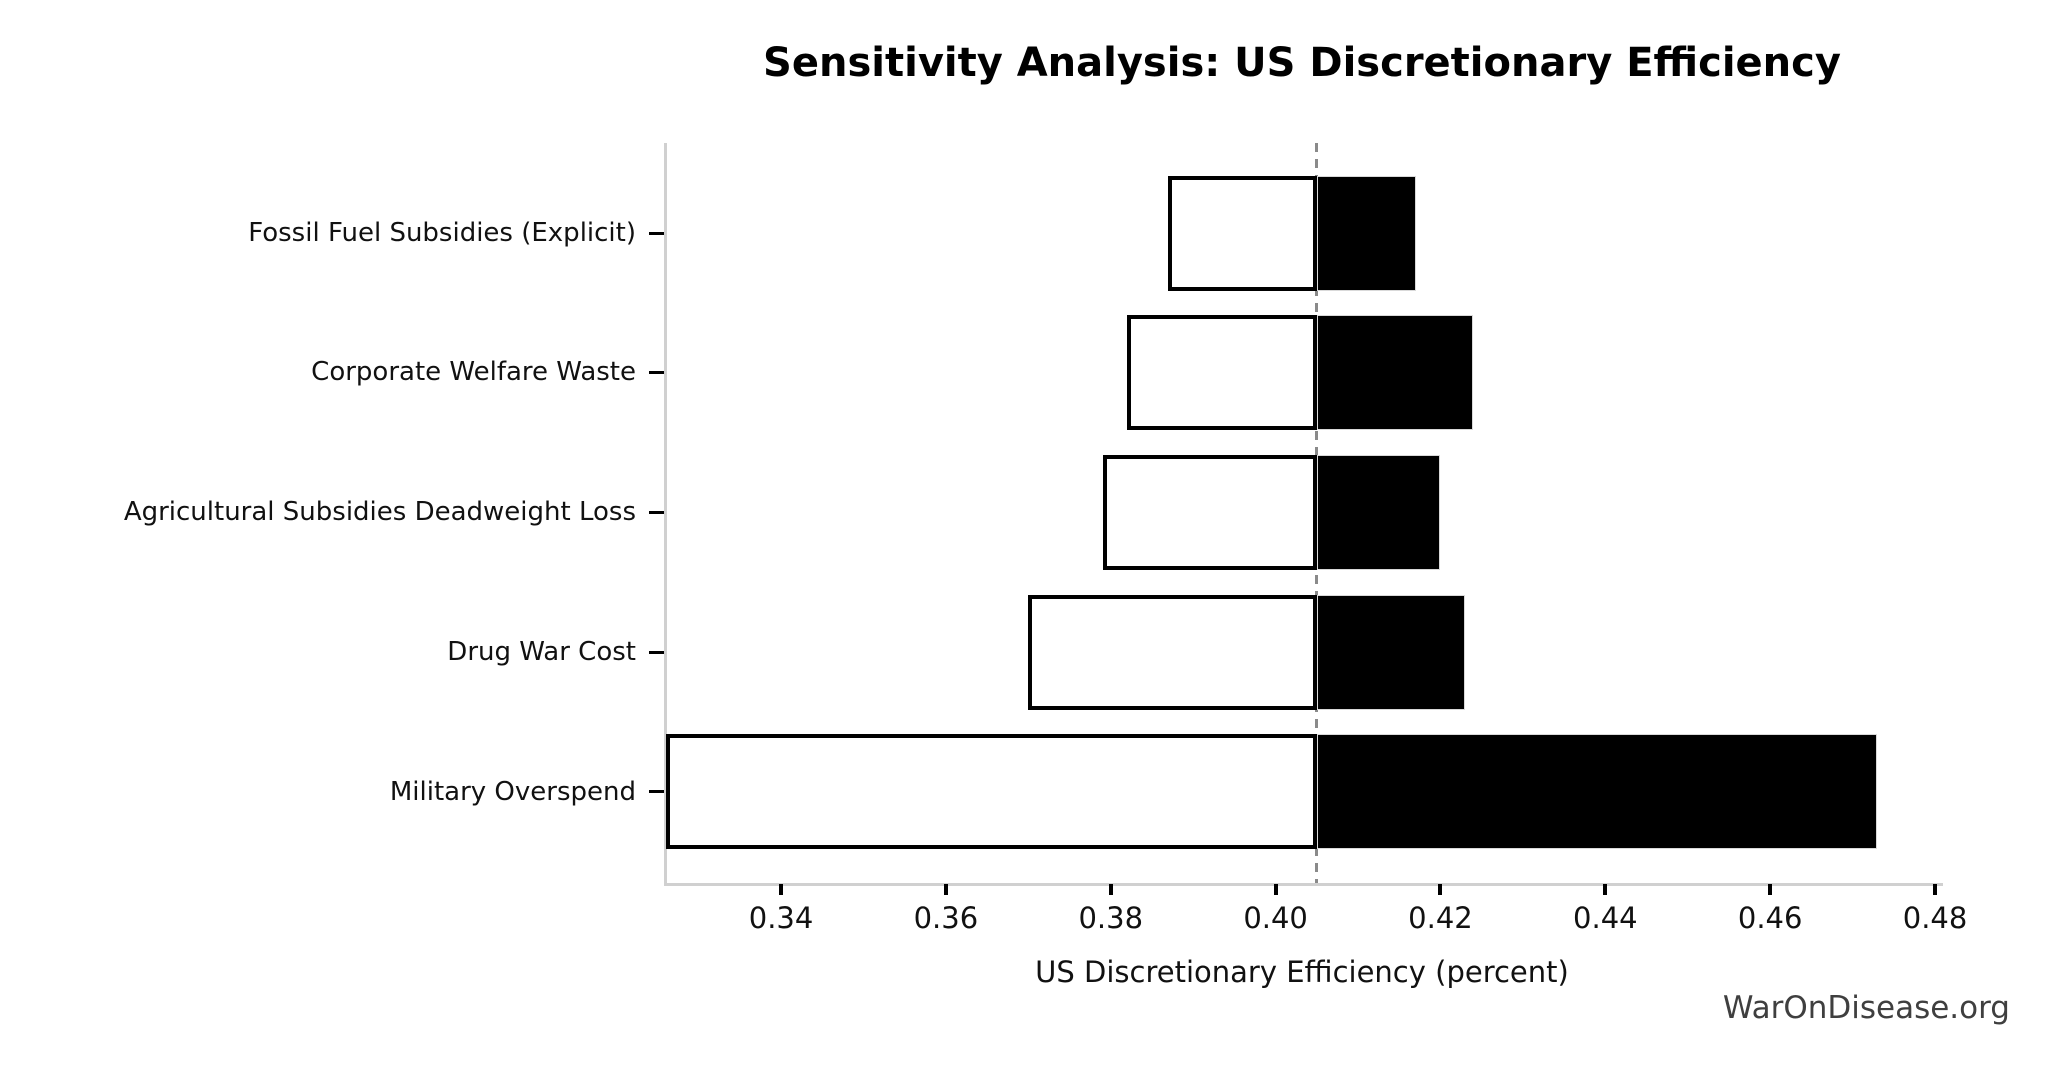 The image size is (2063, 1075). Describe the element at coordinates (946, 918) in the screenshot. I see `x-tick-label: 0.36` at that location.